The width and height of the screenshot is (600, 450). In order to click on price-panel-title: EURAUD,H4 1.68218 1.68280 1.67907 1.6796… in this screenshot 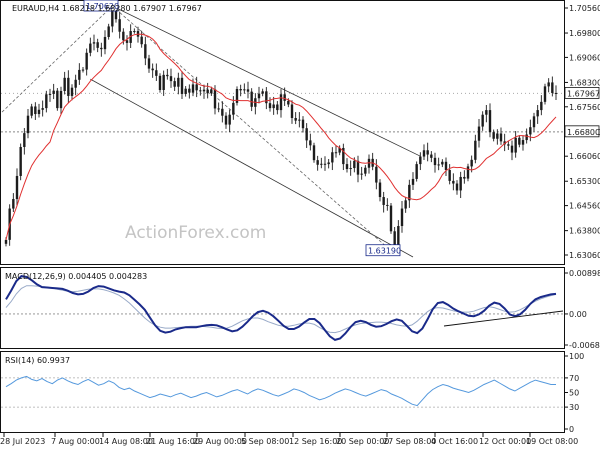, I will do `click(107, 8)`.